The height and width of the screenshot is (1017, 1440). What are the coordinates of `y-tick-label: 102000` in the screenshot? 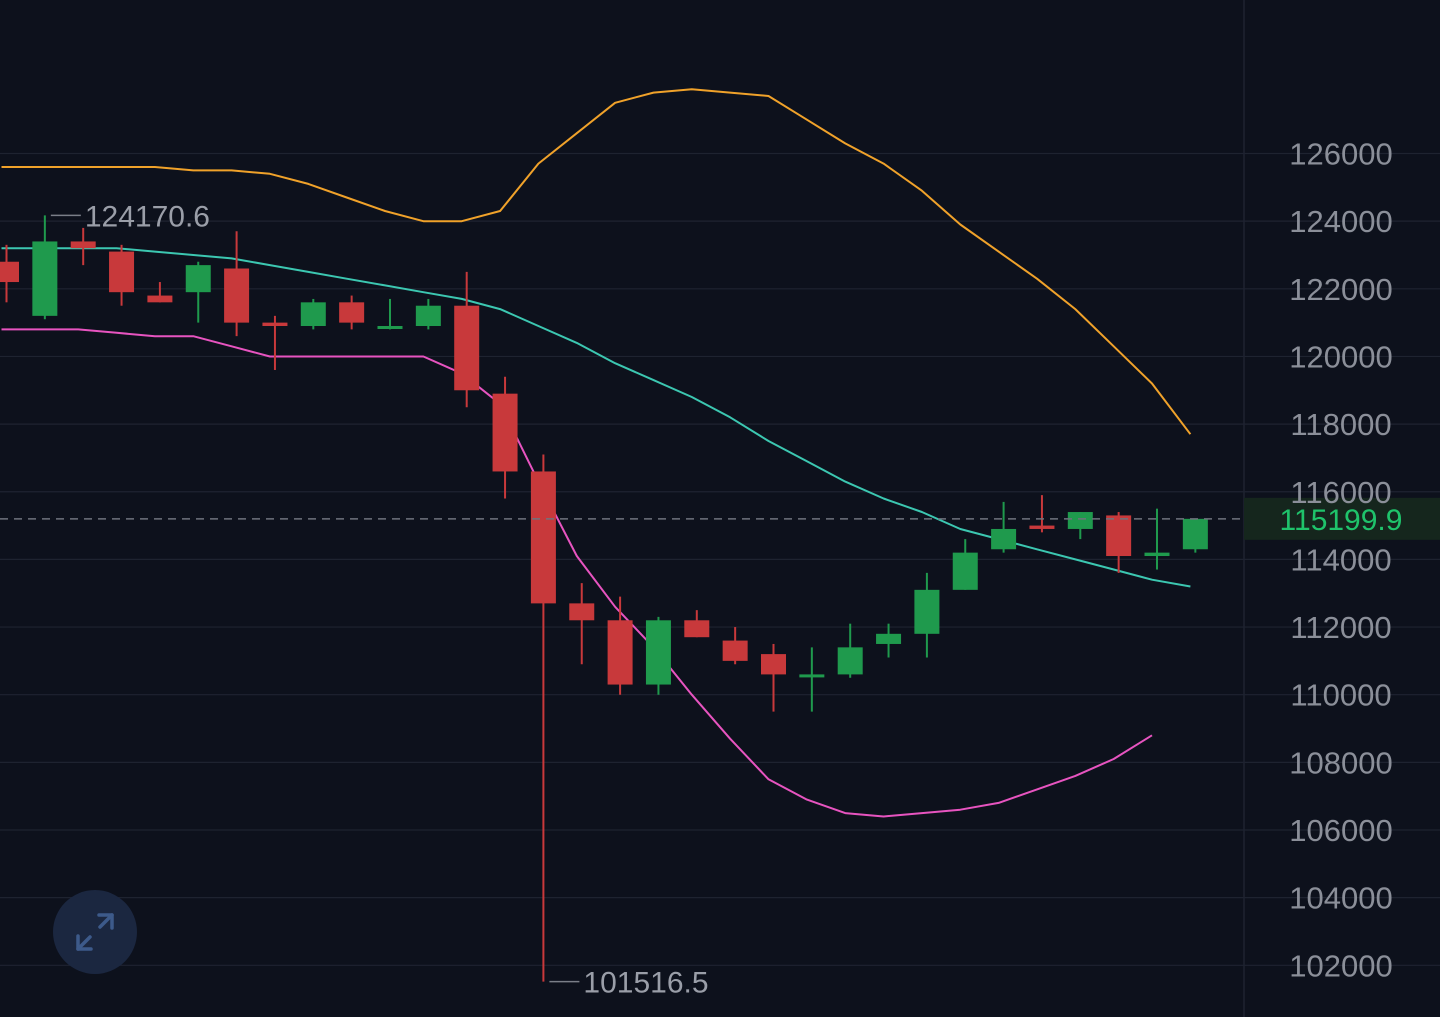 It's located at (1340, 965).